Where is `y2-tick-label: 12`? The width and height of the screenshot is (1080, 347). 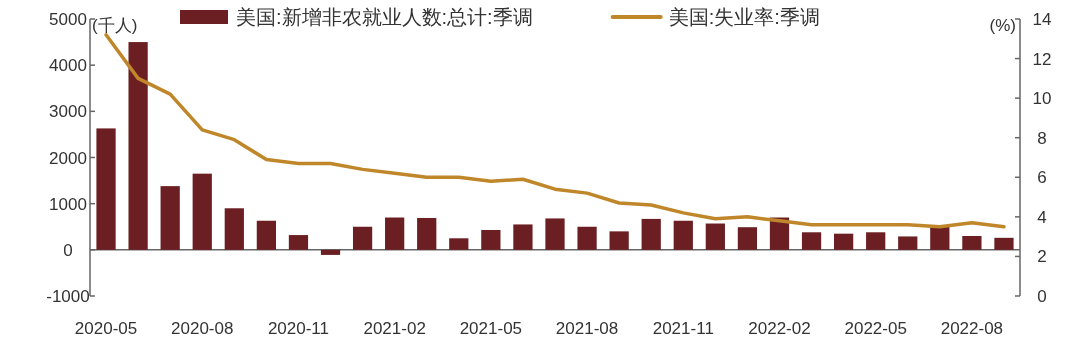
y2-tick-label: 12 is located at coordinates (1042, 59).